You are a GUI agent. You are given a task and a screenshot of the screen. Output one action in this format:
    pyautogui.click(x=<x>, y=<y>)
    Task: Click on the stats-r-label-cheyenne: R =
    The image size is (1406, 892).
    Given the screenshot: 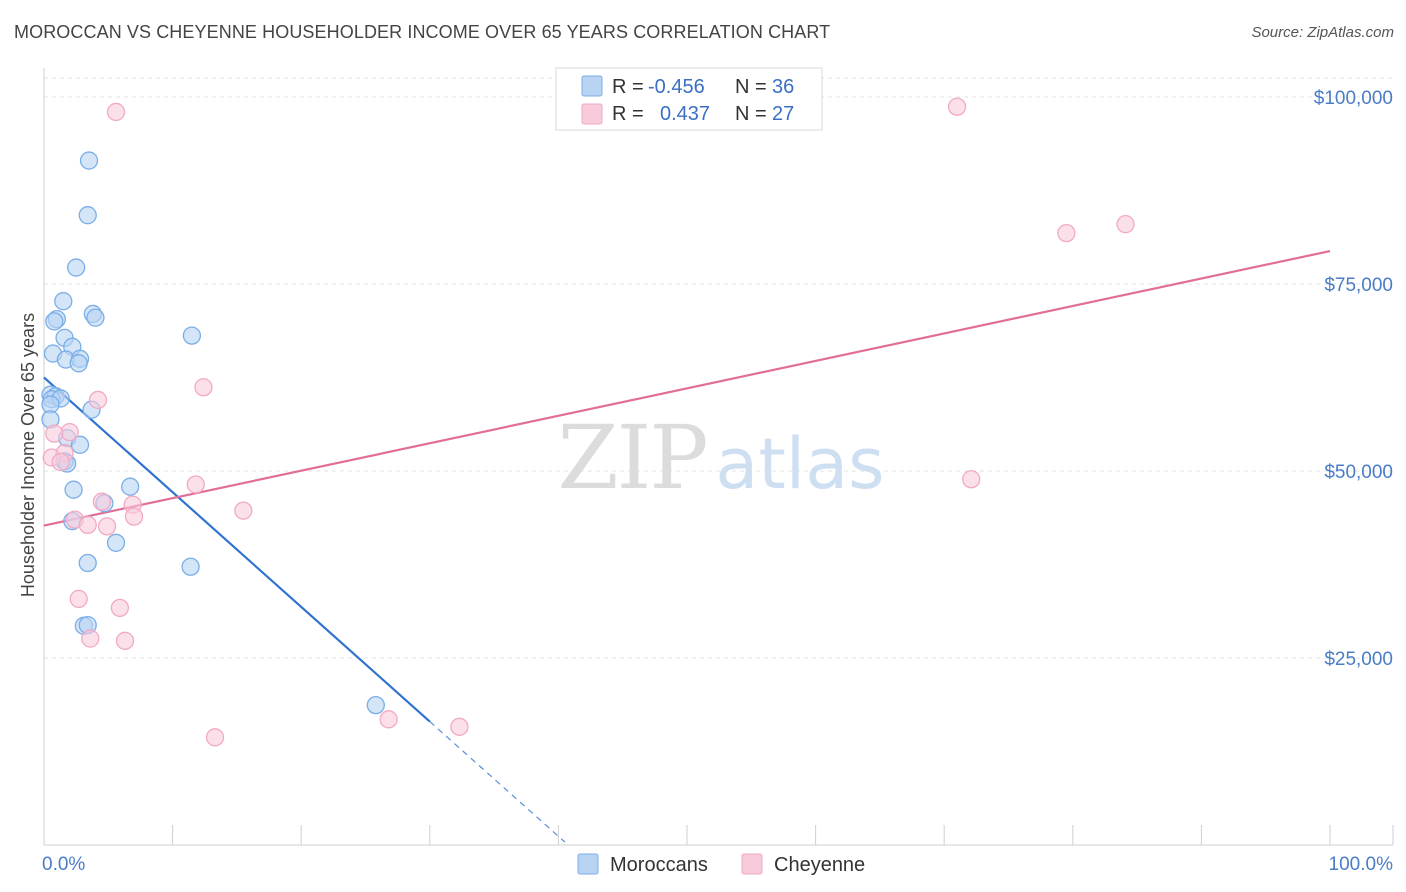 What is the action you would take?
    pyautogui.click(x=628, y=114)
    